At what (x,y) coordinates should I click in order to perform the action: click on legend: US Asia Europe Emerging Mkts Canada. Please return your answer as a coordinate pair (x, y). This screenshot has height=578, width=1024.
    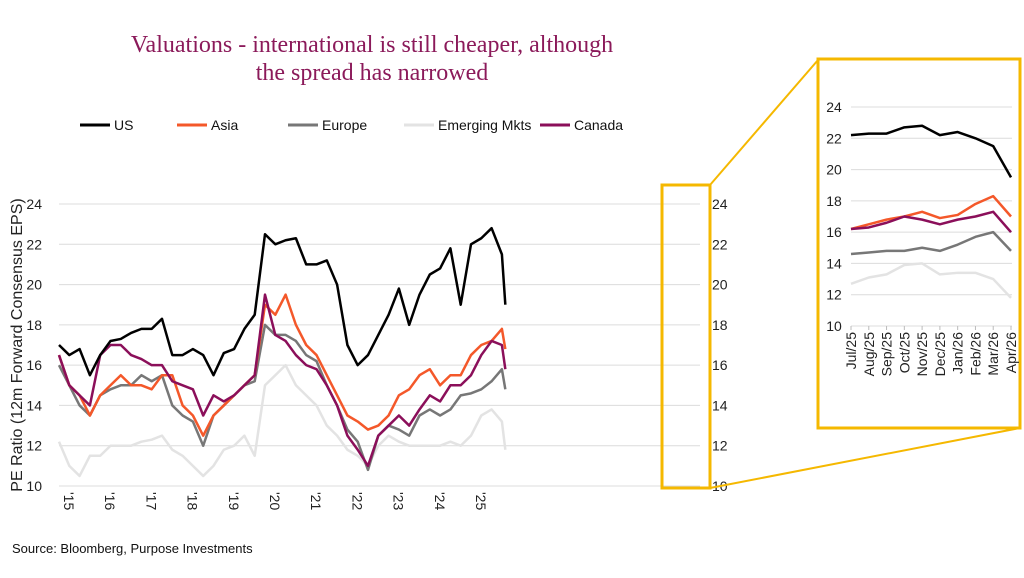
    Looking at the image, I should click on (351, 125).